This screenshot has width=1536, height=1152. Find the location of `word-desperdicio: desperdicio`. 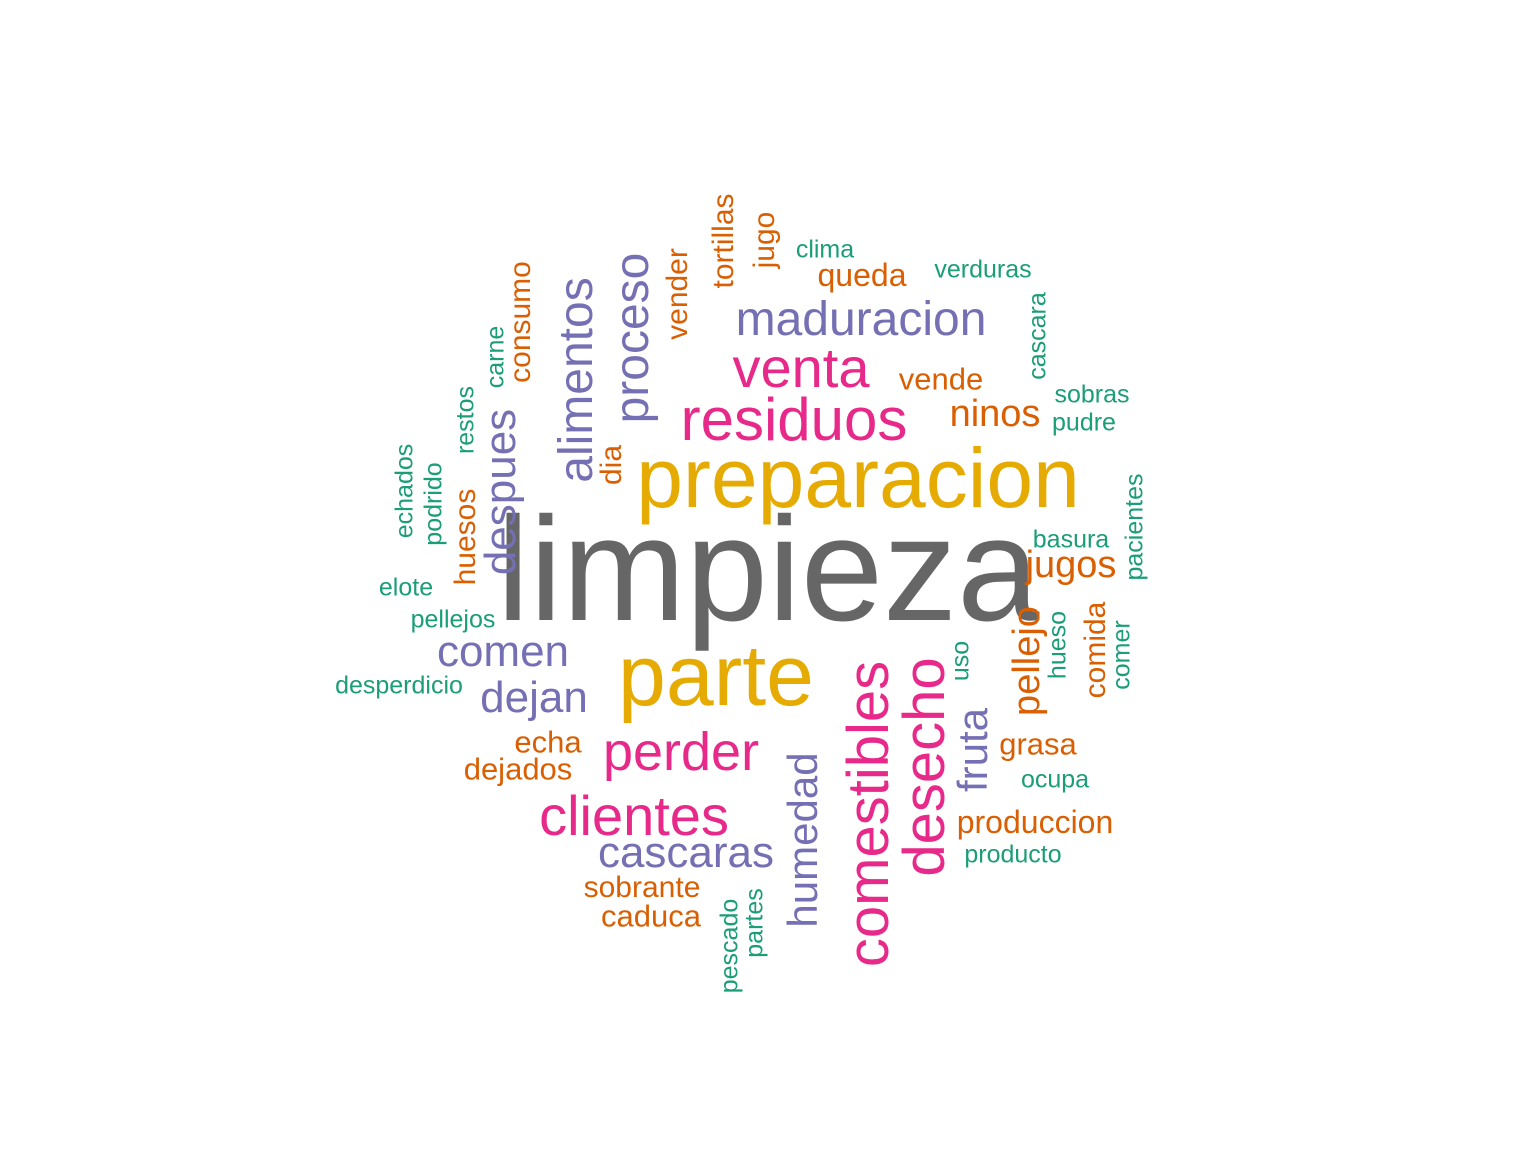

word-desperdicio: desperdicio is located at coordinates (399, 685).